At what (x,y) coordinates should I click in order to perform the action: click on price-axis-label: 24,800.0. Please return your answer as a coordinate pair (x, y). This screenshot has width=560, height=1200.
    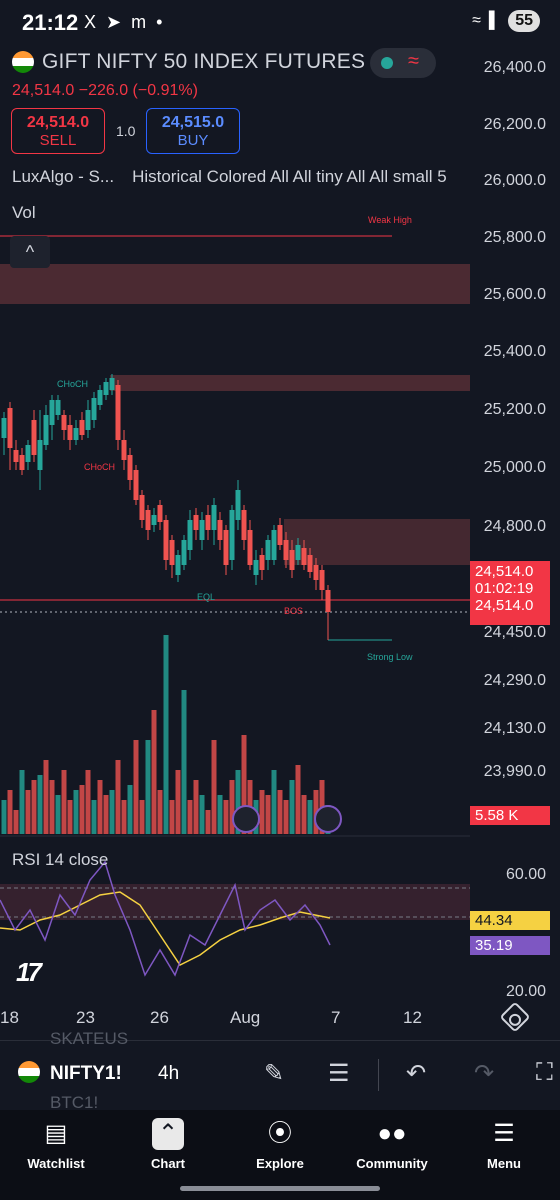
    Looking at the image, I should click on (514, 526).